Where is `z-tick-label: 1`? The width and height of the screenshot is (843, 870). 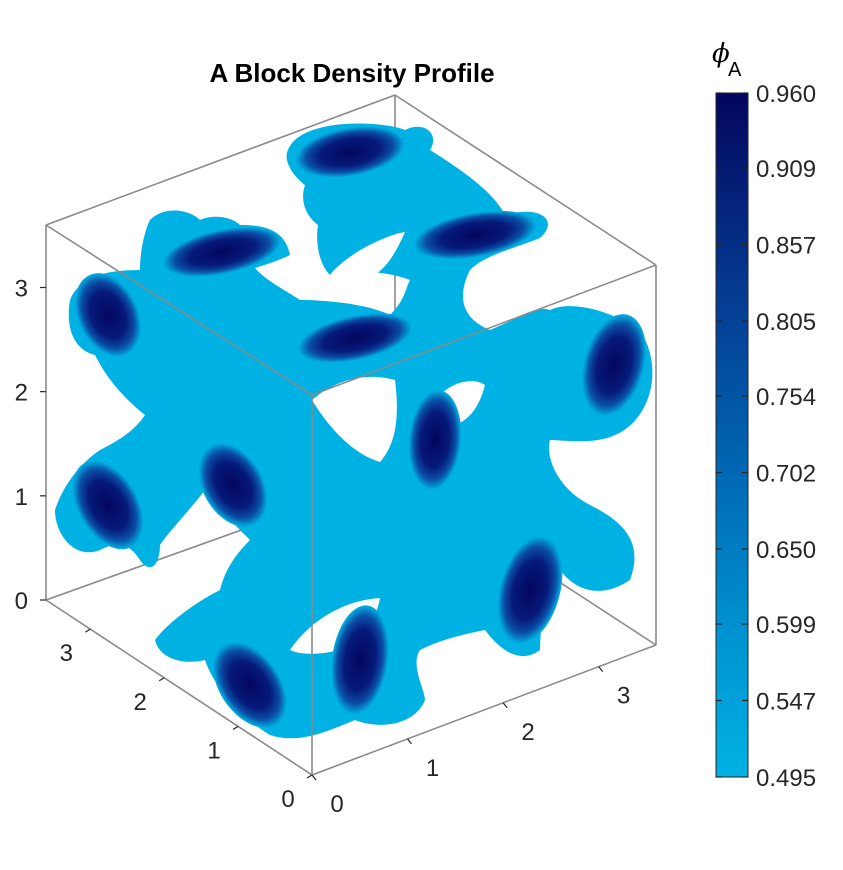 z-tick-label: 1 is located at coordinates (21, 497).